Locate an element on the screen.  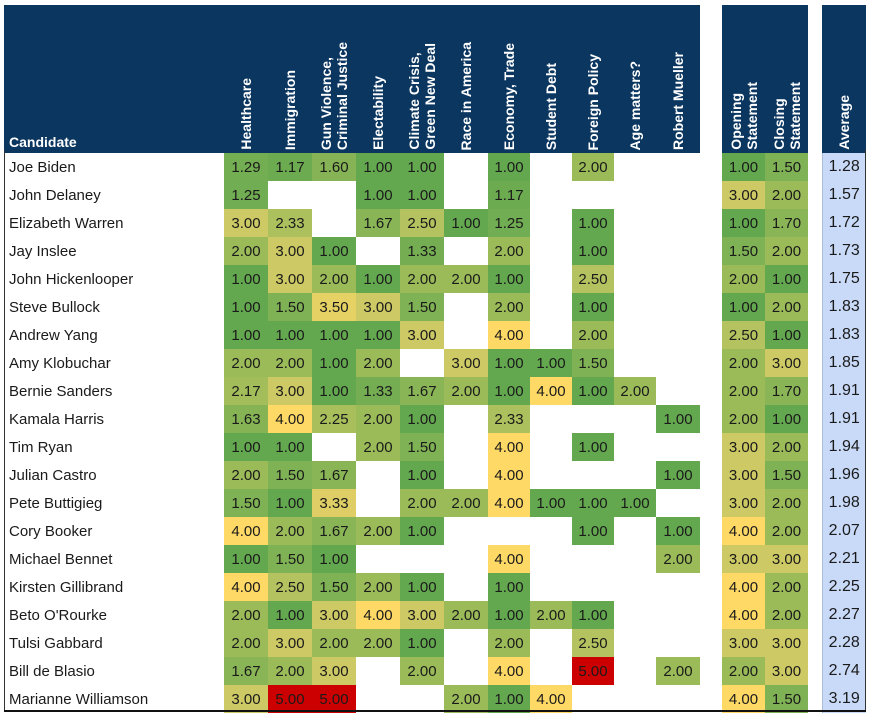
column-header: Healthcare is located at coordinates (246, 79).